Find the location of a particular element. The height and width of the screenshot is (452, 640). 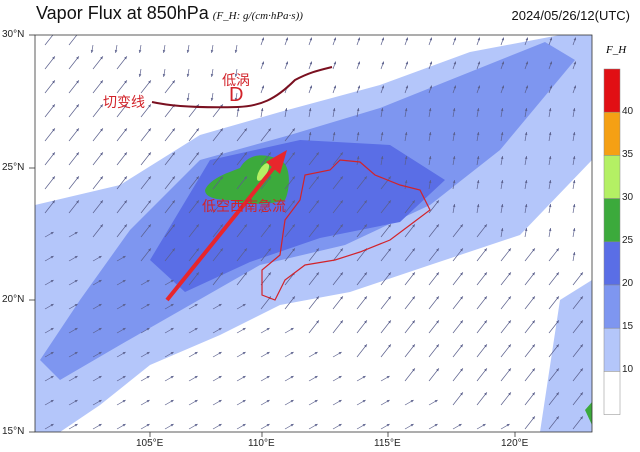

shear-line is located at coordinates (242, 87).